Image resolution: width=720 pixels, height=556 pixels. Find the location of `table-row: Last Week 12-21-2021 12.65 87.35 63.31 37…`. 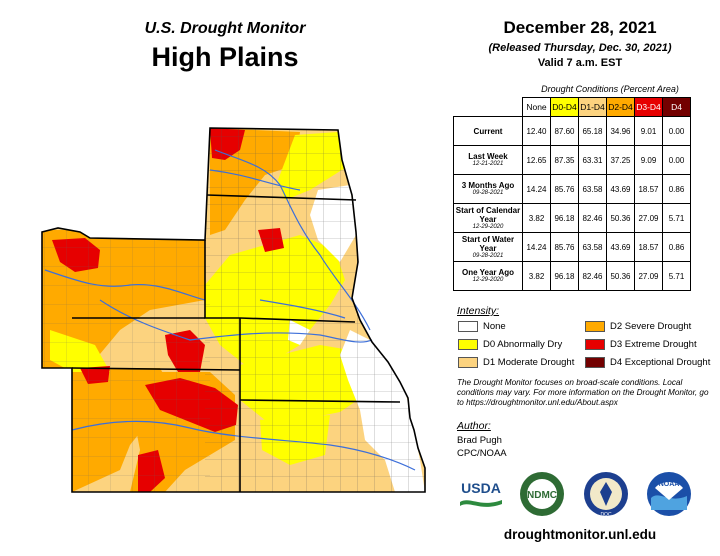

table-row: Last Week 12-21-2021 12.65 87.35 63.31 37… is located at coordinates (572, 160).